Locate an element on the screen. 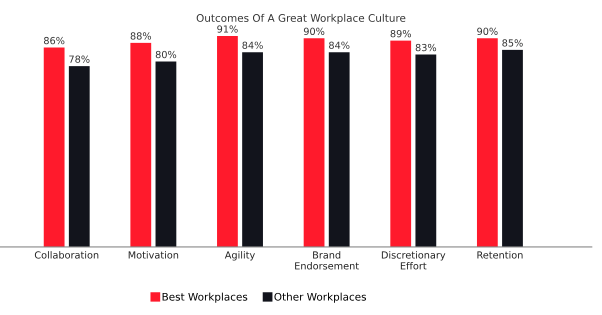  legend-label: Best Workplaces is located at coordinates (205, 297).